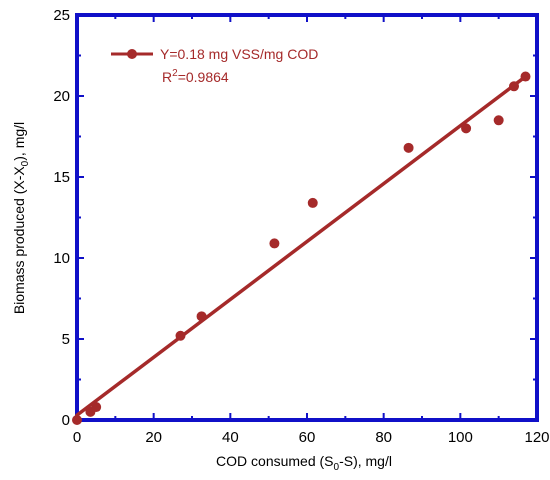 The image size is (550, 480). I want to click on x-tick-label: 40, so click(230, 437).